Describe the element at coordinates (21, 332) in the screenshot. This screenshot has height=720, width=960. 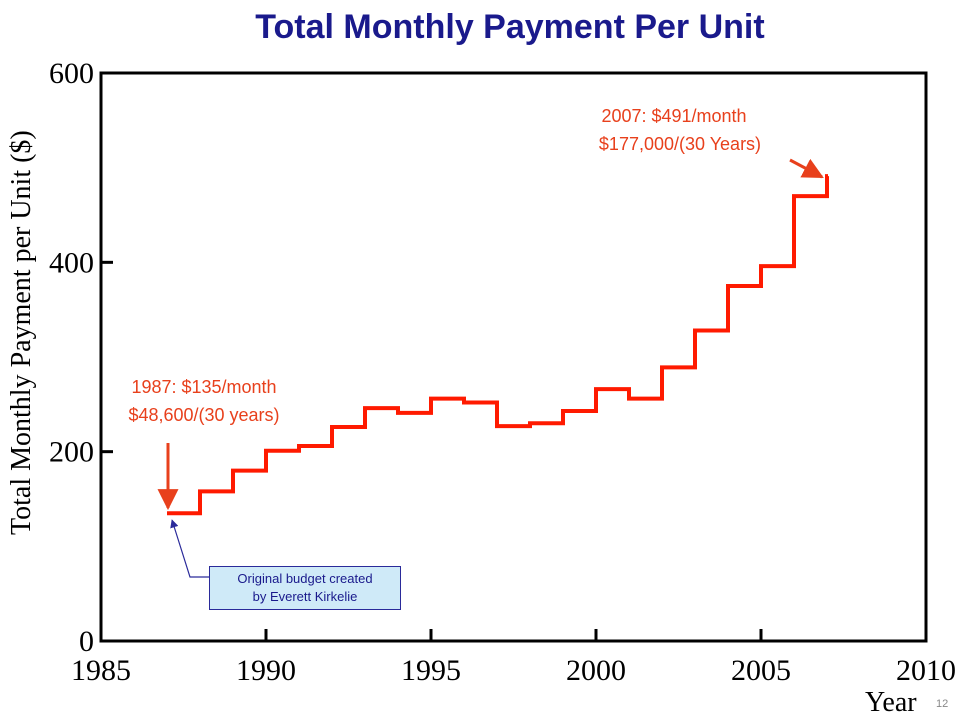
I see `y-axis-title: Total Monthly Payment per Unit ($)` at that location.